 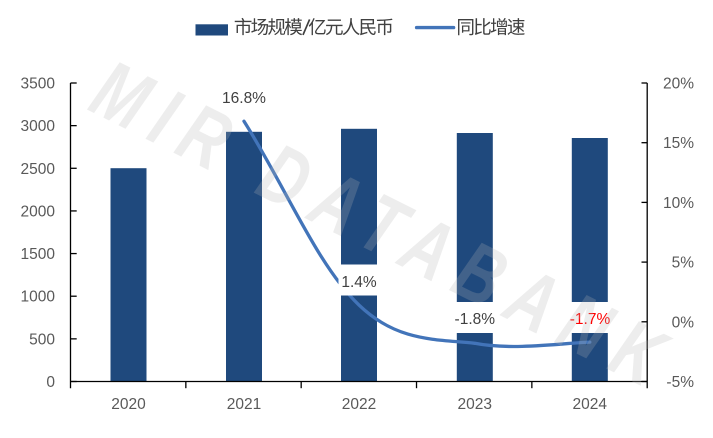 I want to click on svg-text: 2022, so click(x=359, y=404).